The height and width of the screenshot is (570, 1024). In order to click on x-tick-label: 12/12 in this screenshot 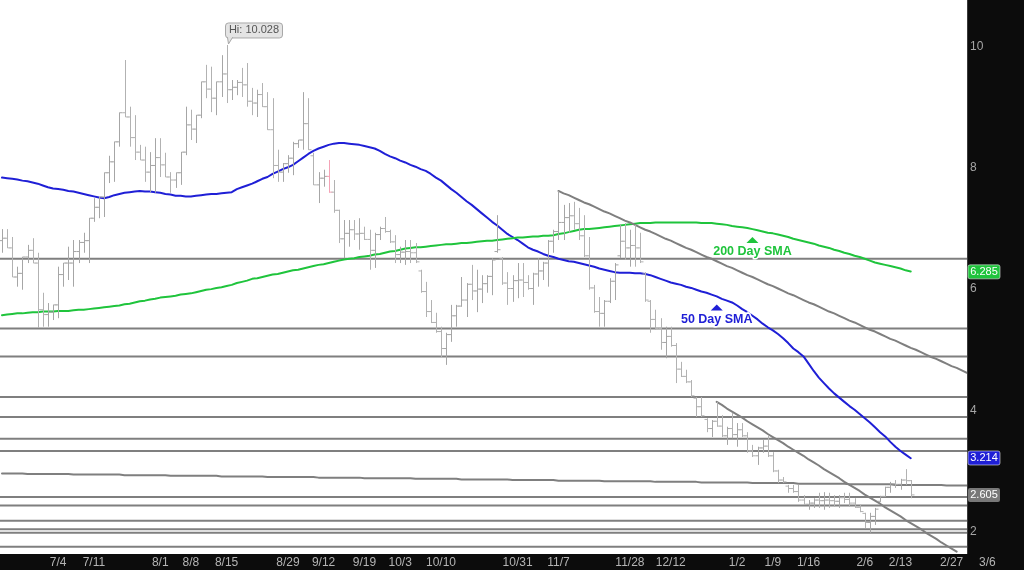, I will do `click(671, 561)`.